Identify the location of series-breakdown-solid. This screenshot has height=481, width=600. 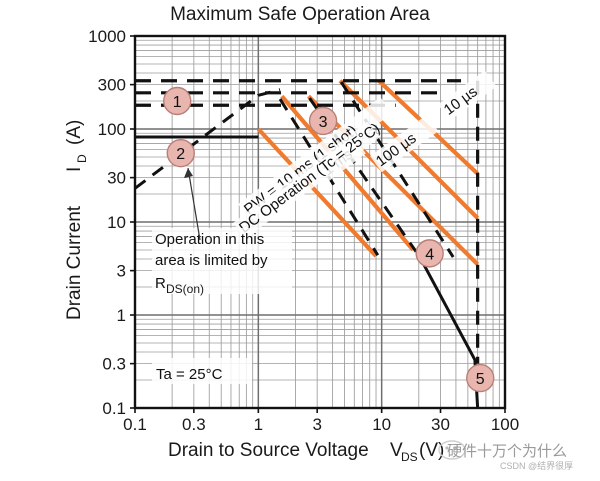
(447, 328).